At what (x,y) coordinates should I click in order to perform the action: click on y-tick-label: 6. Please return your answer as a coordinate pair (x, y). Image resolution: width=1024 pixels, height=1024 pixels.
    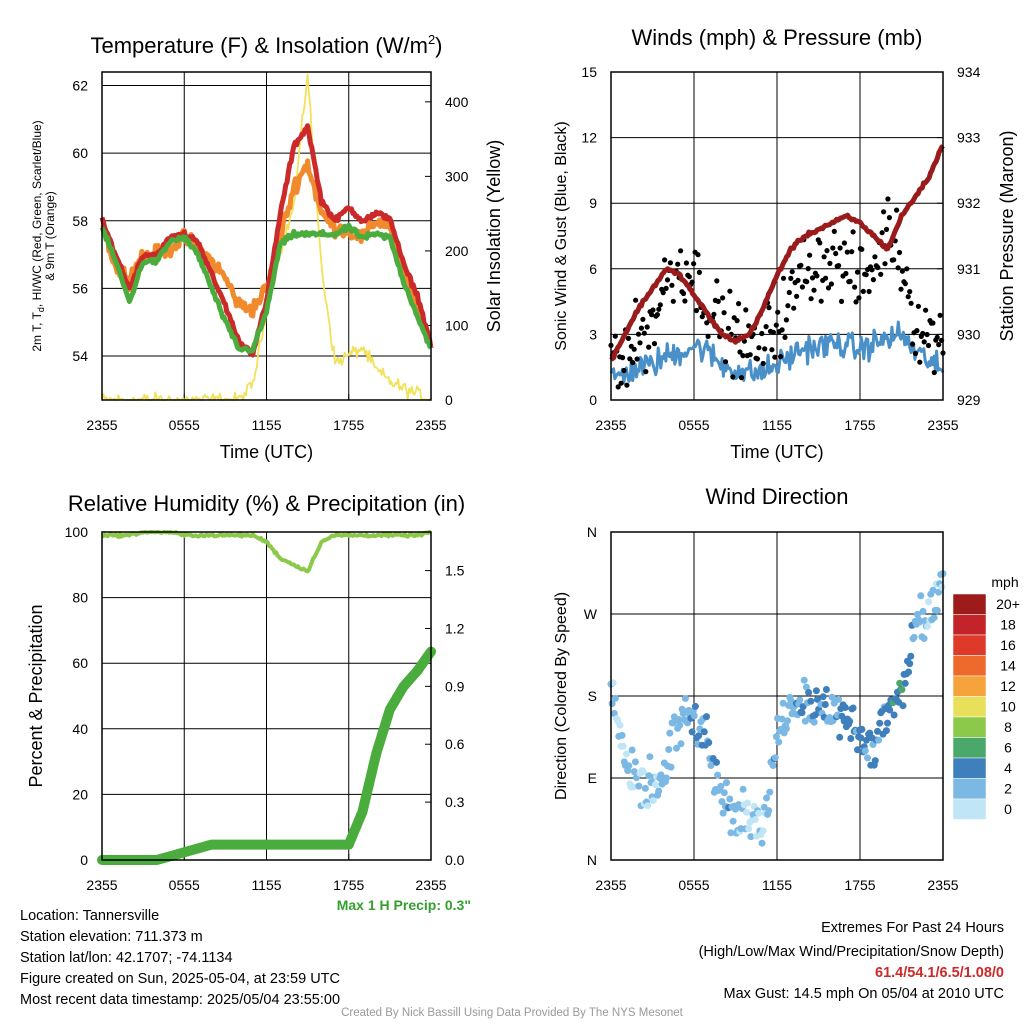
    Looking at the image, I should click on (593, 269).